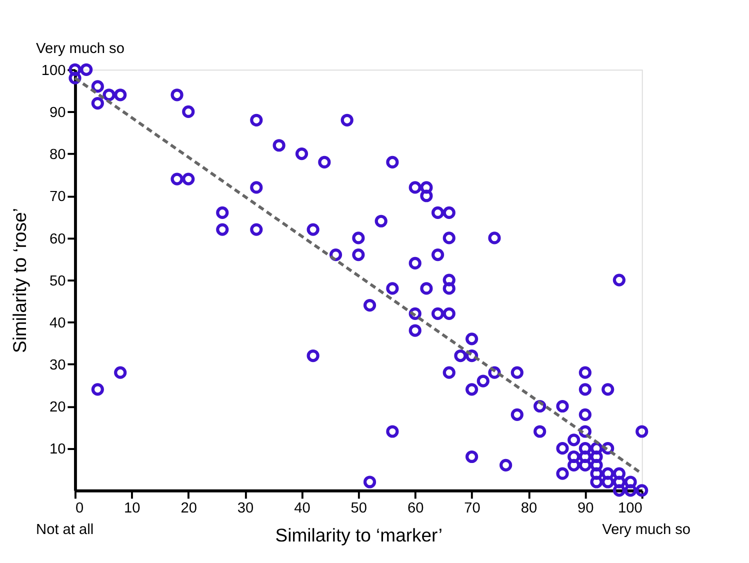  I want to click on y-tick-label: 100, so click(53, 71).